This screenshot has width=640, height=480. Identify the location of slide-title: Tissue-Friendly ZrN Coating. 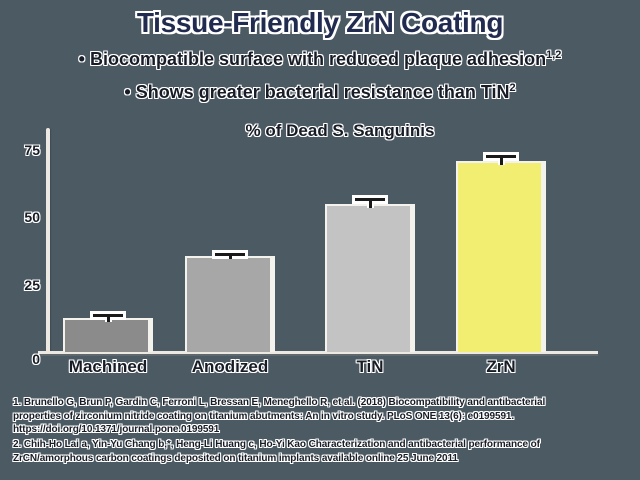
(320, 22).